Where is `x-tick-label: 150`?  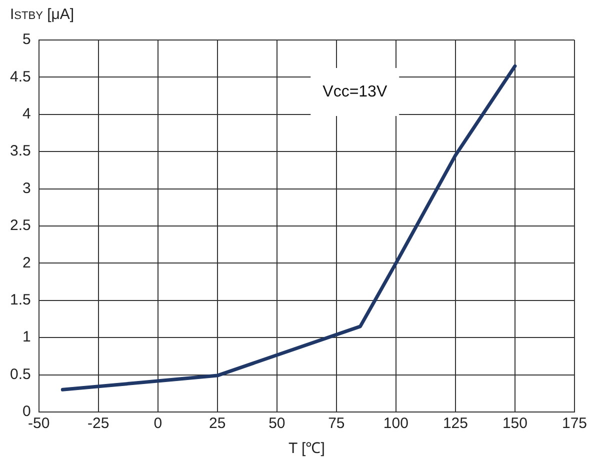
x-tick-label: 150 is located at coordinates (515, 423).